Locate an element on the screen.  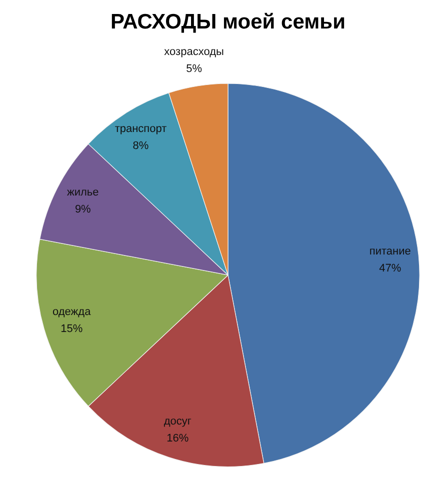
data-label: 15% is located at coordinates (71, 329).